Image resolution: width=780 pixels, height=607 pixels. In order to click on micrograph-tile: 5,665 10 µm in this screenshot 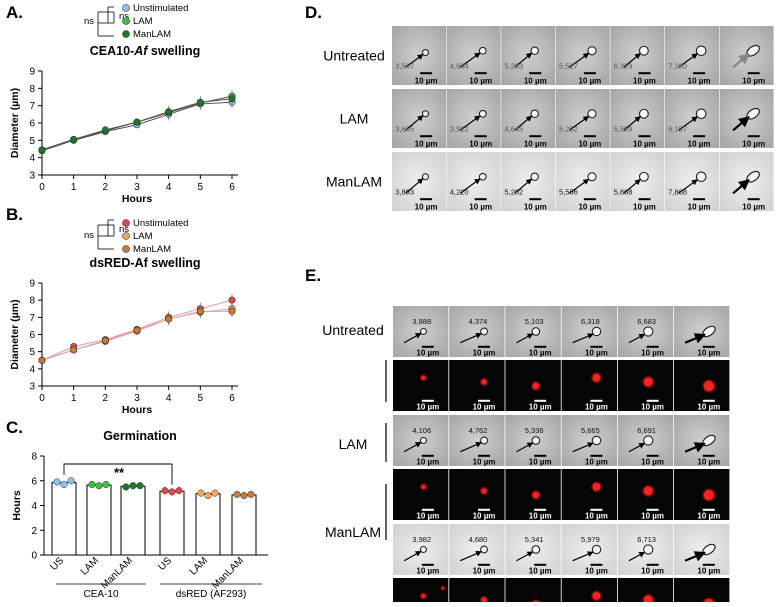, I will do `click(589, 441)`.